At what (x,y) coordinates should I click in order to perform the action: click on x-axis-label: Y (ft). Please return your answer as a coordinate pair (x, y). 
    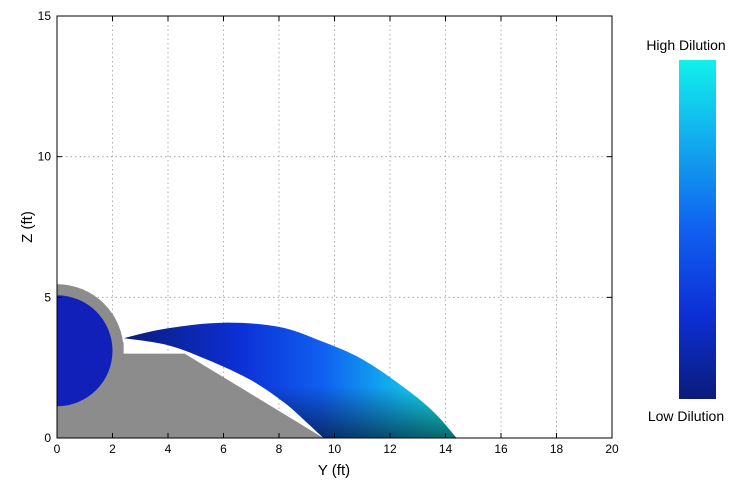
    Looking at the image, I should click on (334, 470).